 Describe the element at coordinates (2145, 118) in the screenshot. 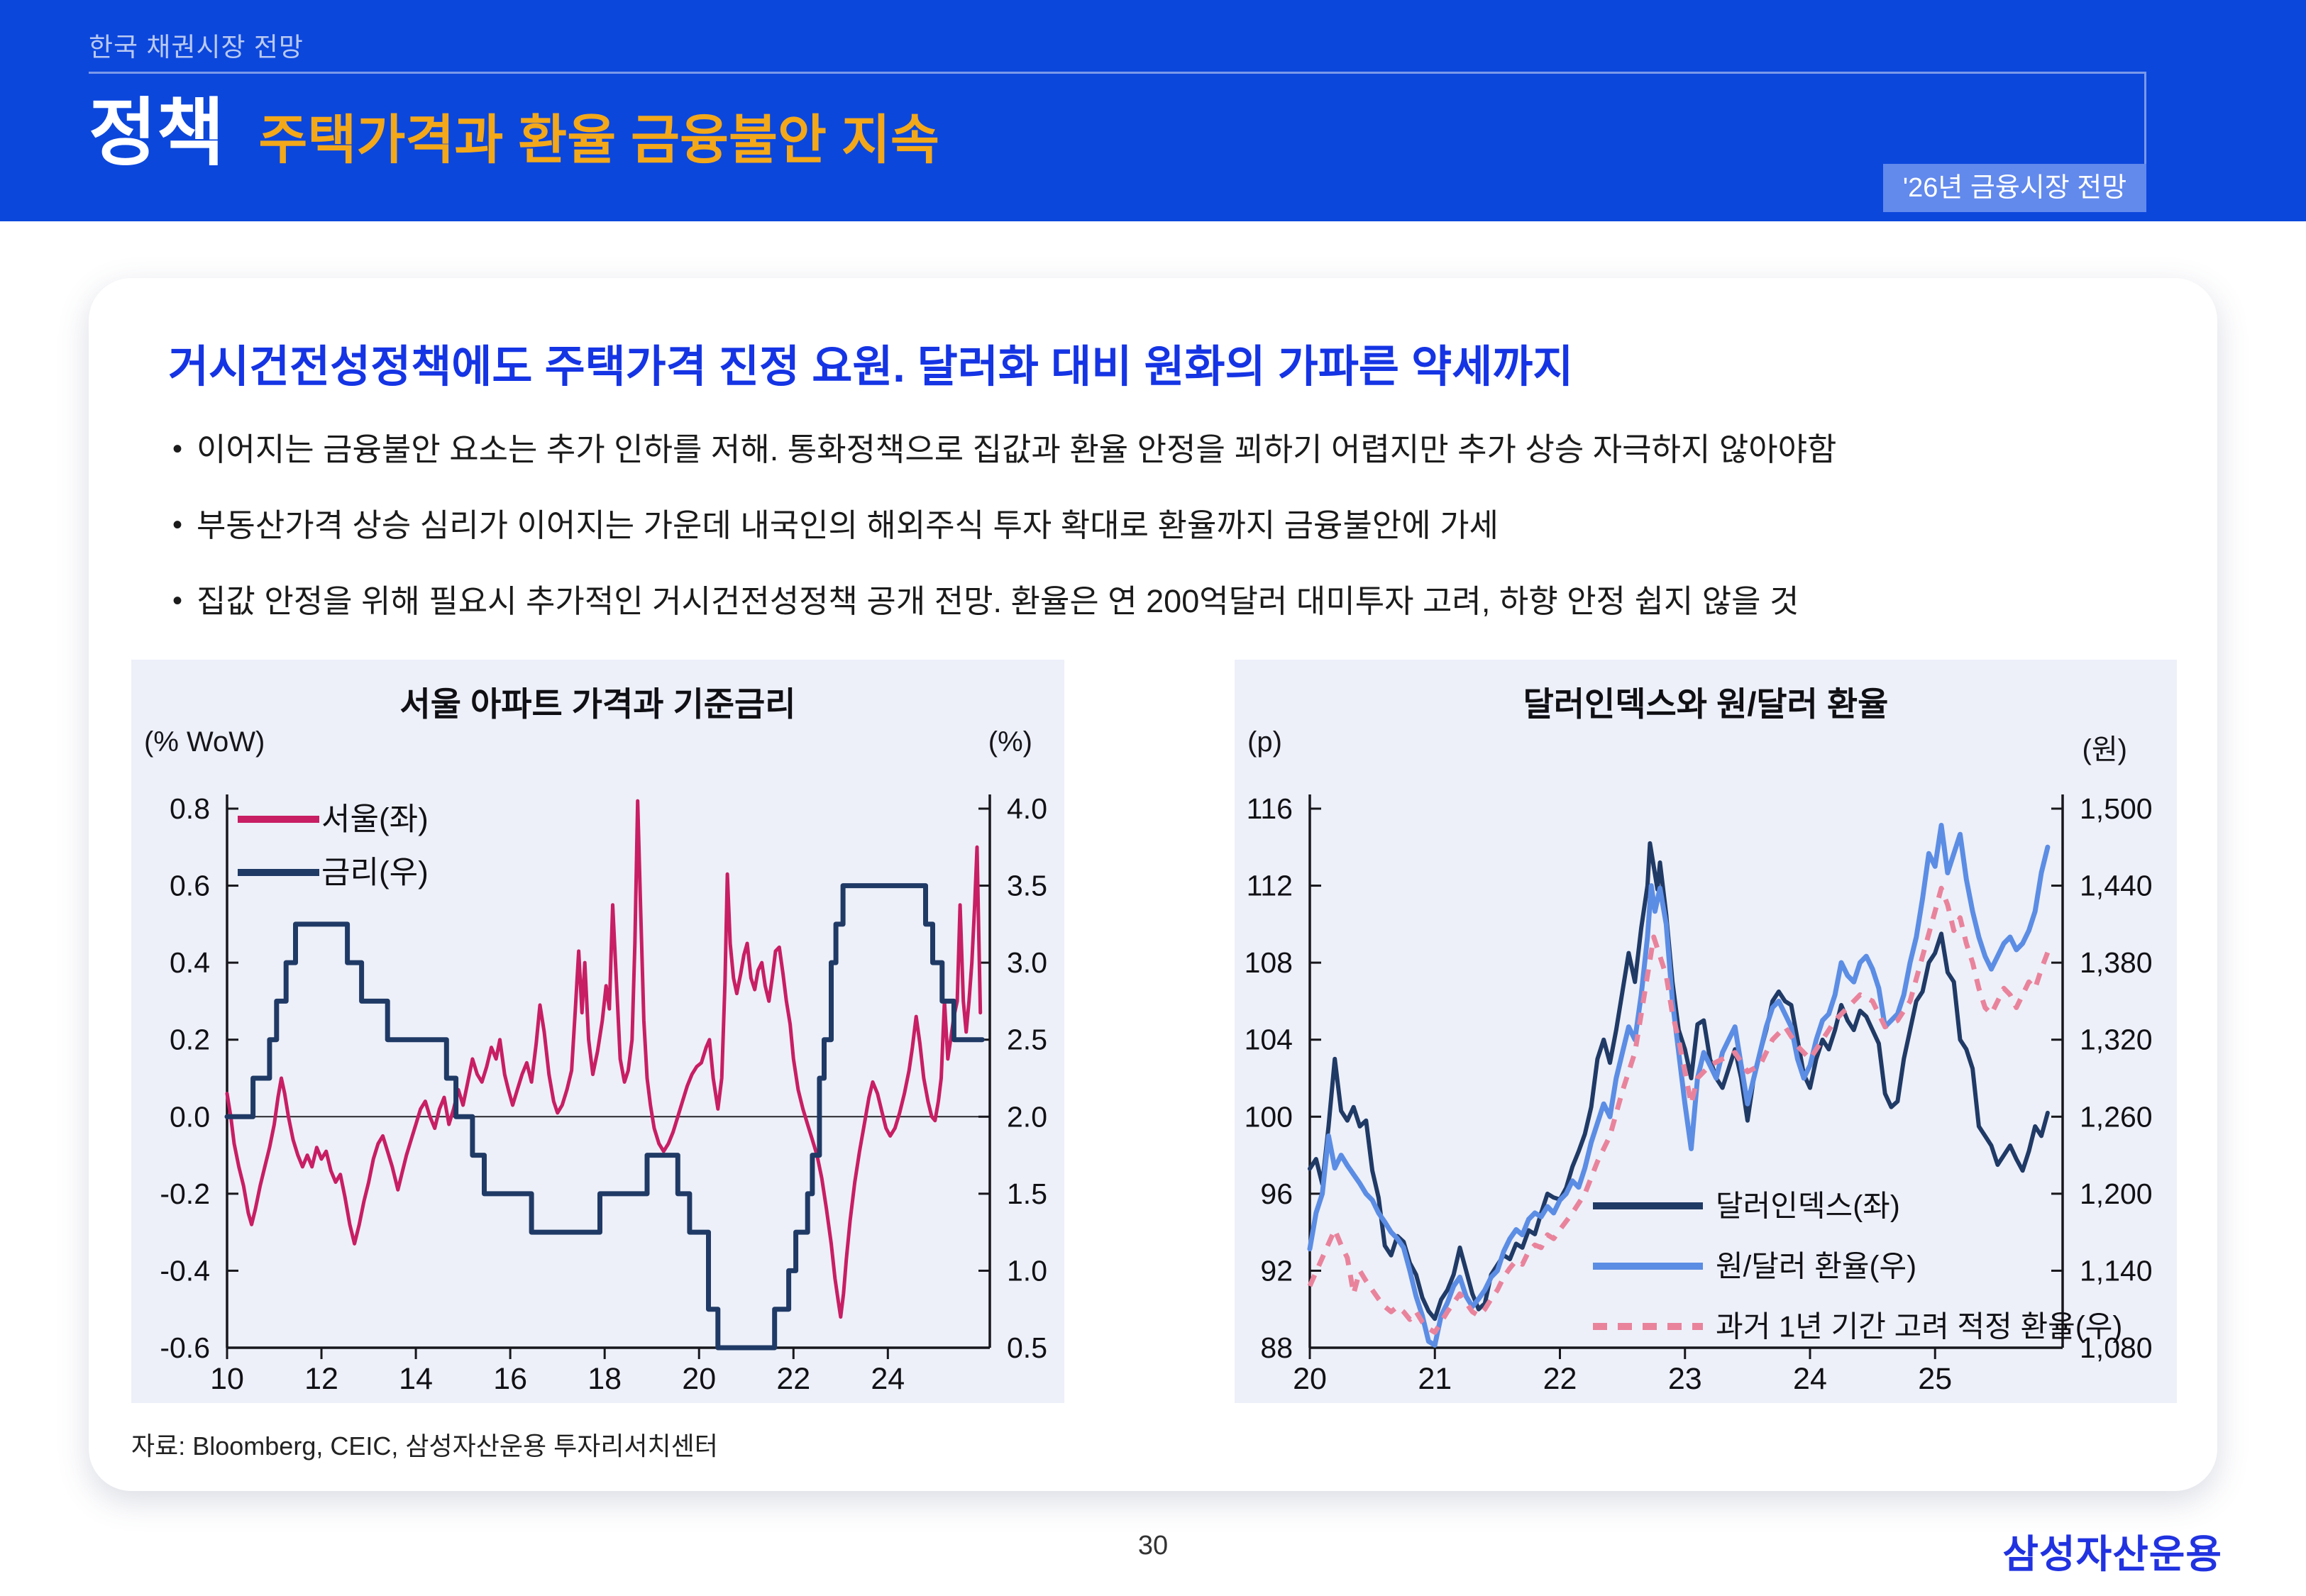

I see `header-divider-vertical` at that location.